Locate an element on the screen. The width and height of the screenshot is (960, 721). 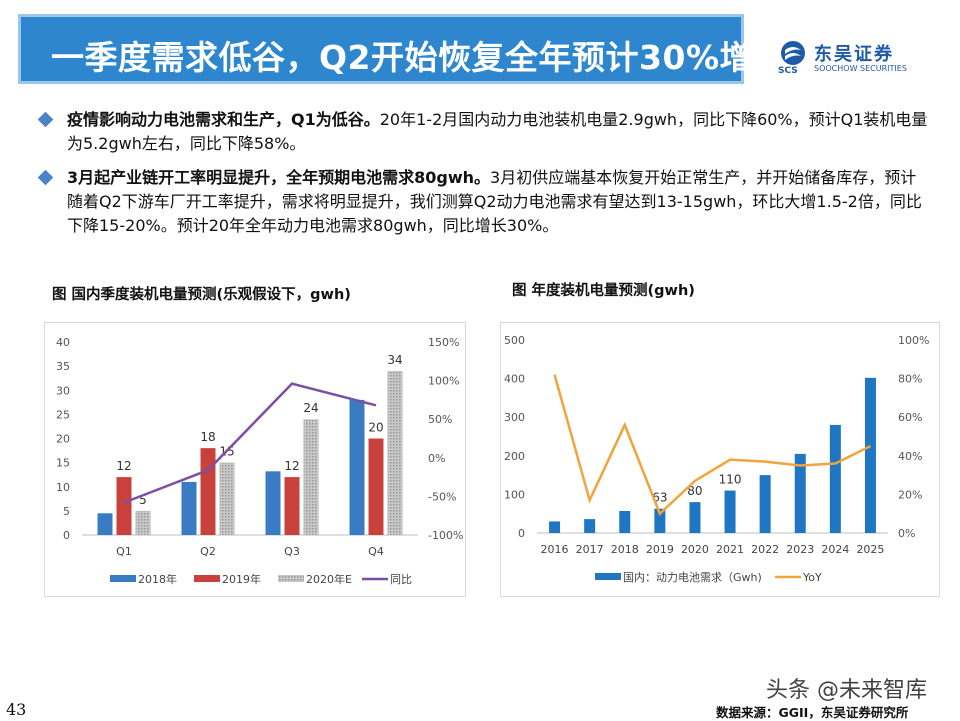
data-label: 5 is located at coordinates (143, 500).